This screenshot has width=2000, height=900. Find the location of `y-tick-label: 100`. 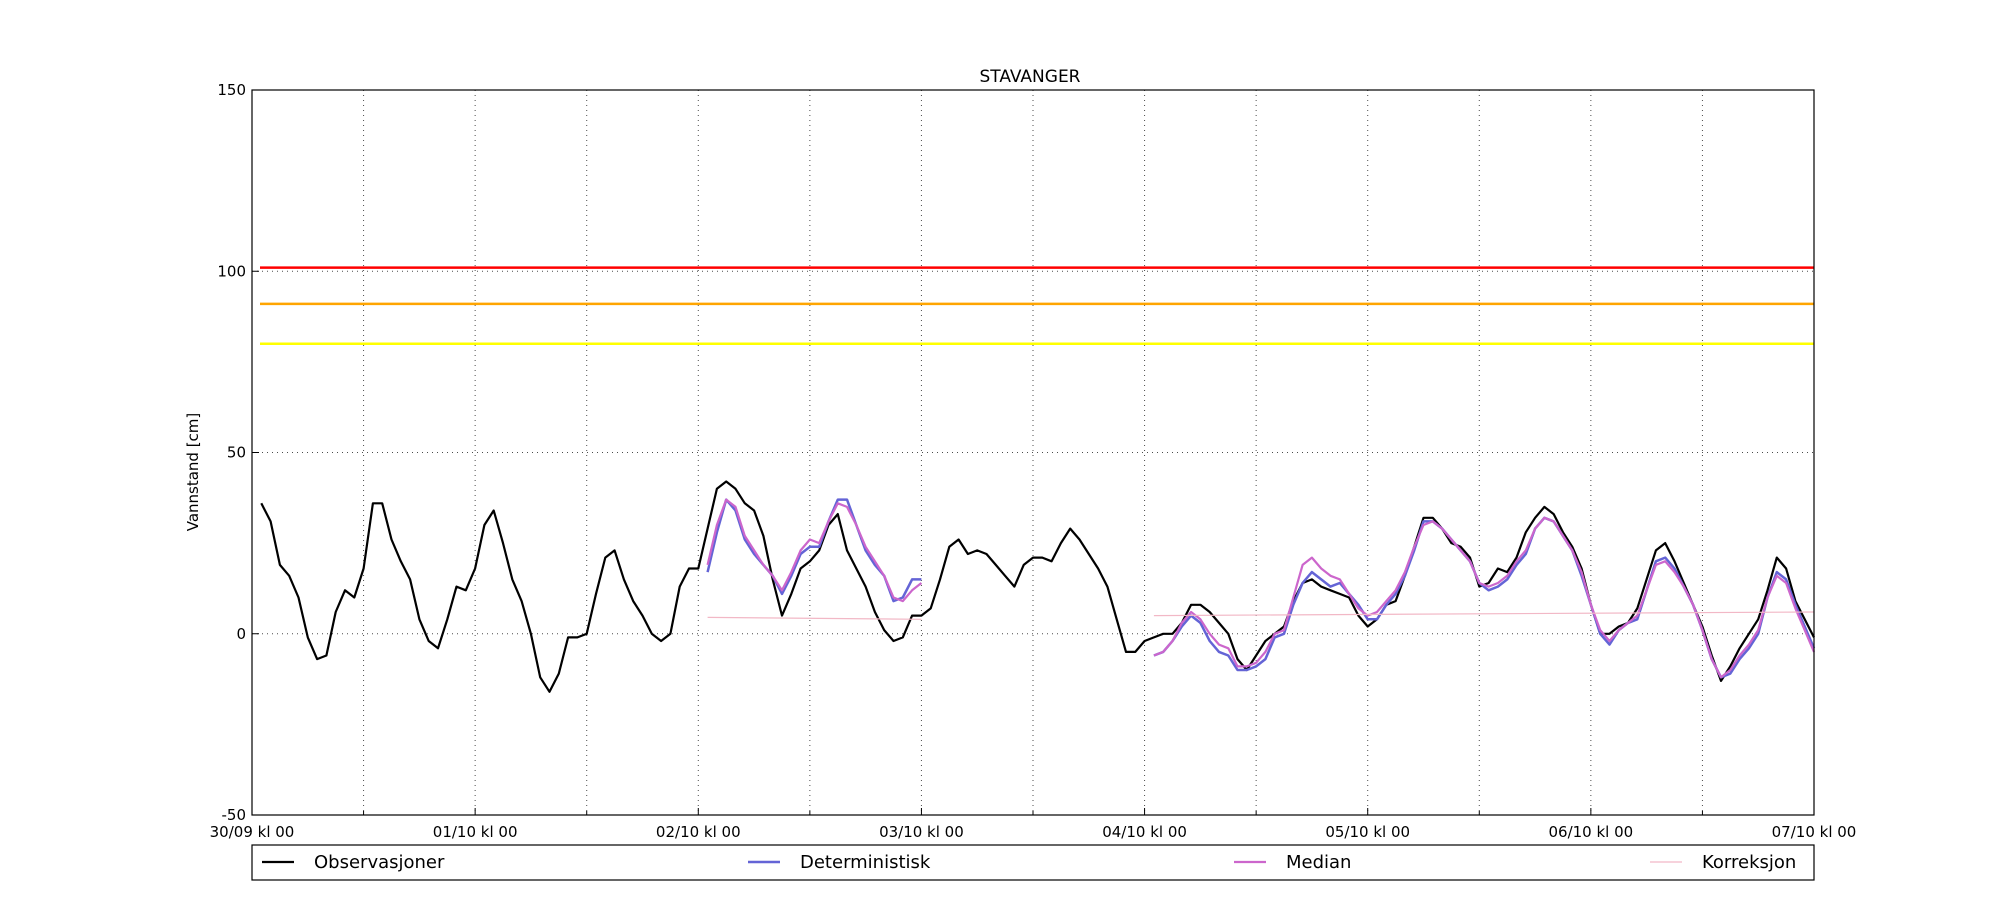

y-tick-label: 100 is located at coordinates (231, 271).